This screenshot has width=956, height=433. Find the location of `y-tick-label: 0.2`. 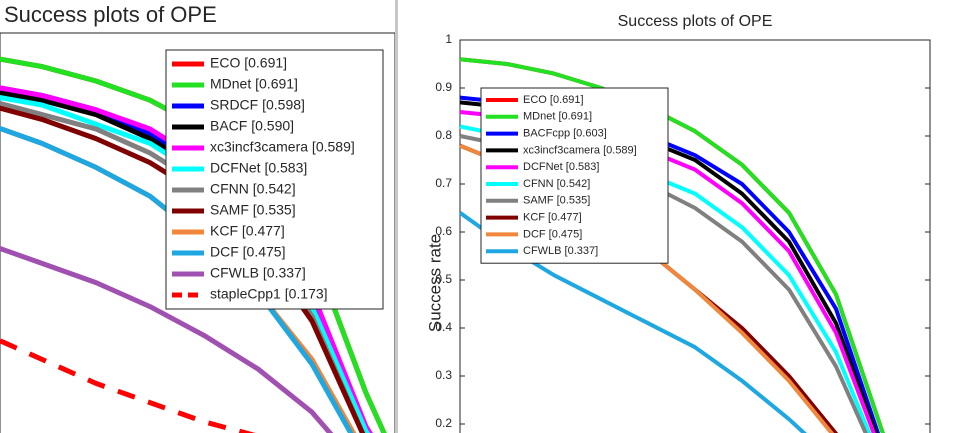

y-tick-label: 0.2 is located at coordinates (443, 423).